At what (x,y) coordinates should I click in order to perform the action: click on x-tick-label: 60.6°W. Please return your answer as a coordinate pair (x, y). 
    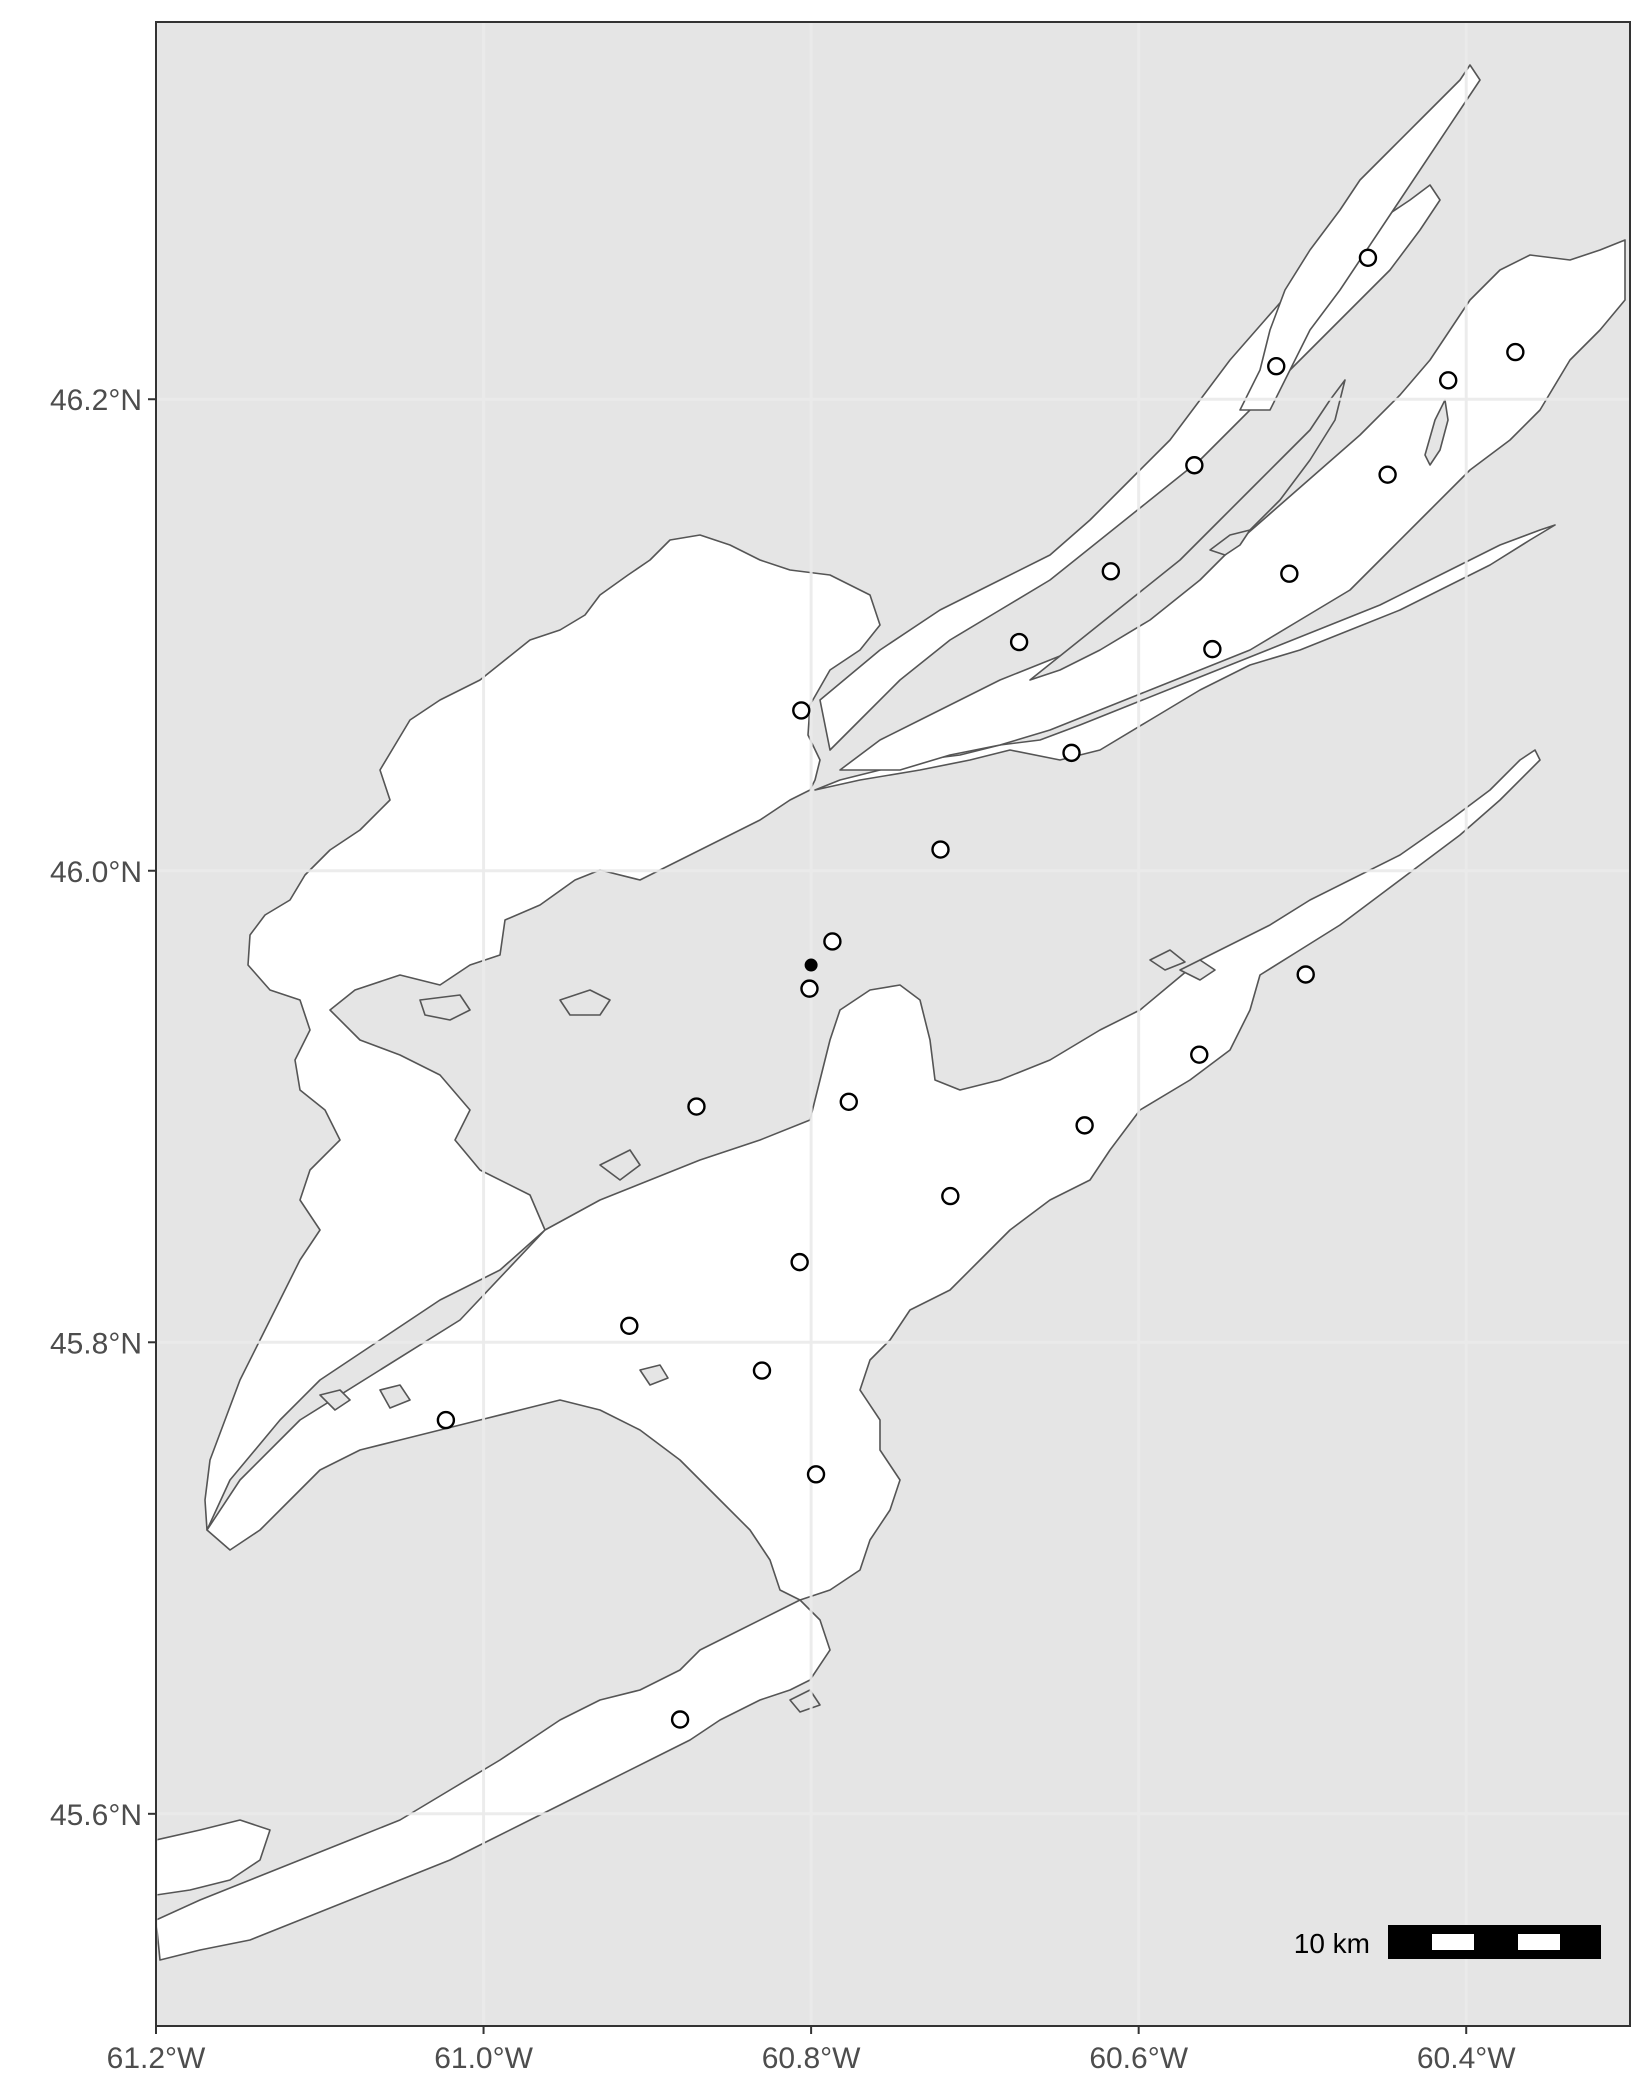
    Looking at the image, I should click on (1138, 2058).